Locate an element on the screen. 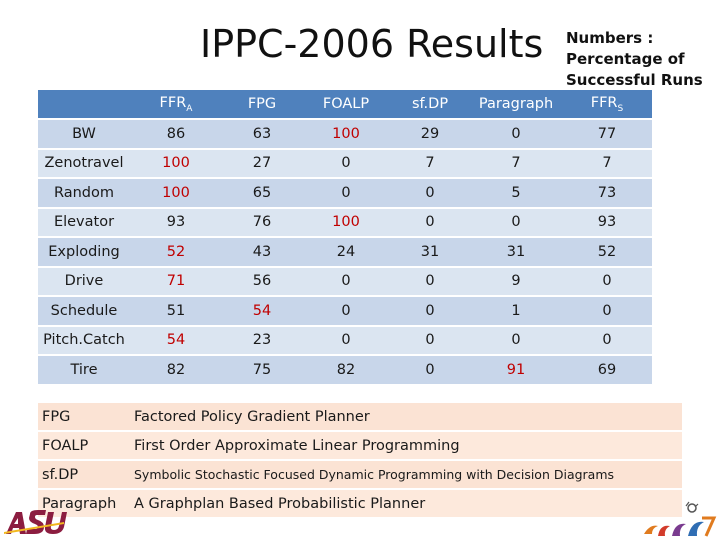 The height and width of the screenshot is (544, 720). legend-abbr: FPG is located at coordinates (84, 416).